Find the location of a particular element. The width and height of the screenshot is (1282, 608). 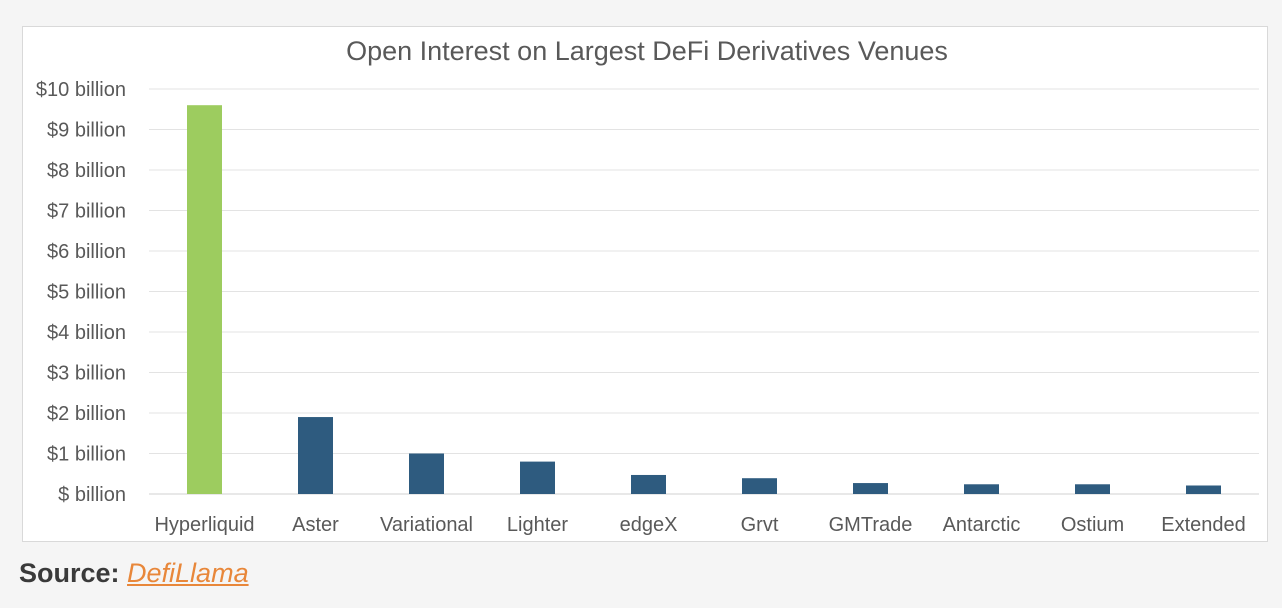

y-tick-label: $9 billion is located at coordinates (86, 131).